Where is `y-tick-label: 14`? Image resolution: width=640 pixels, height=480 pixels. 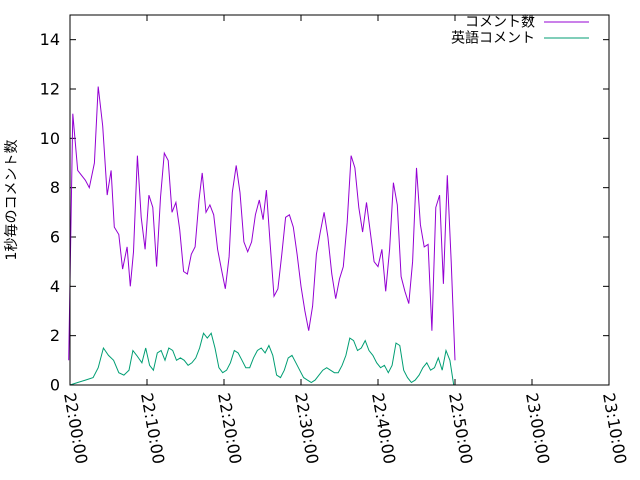 y-tick-label: 14 is located at coordinates (50, 39).